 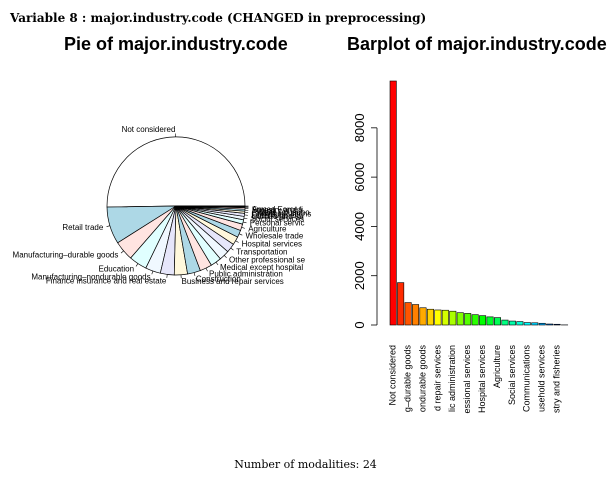 What do you see at coordinates (359, 324) in the screenshot?
I see `y-tick-label: 0` at bounding box center [359, 324].